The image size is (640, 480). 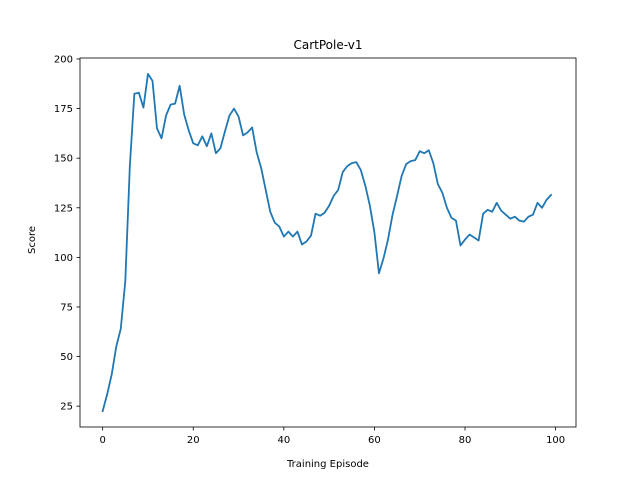 I want to click on y-tick-label: 50, so click(x=66, y=357).